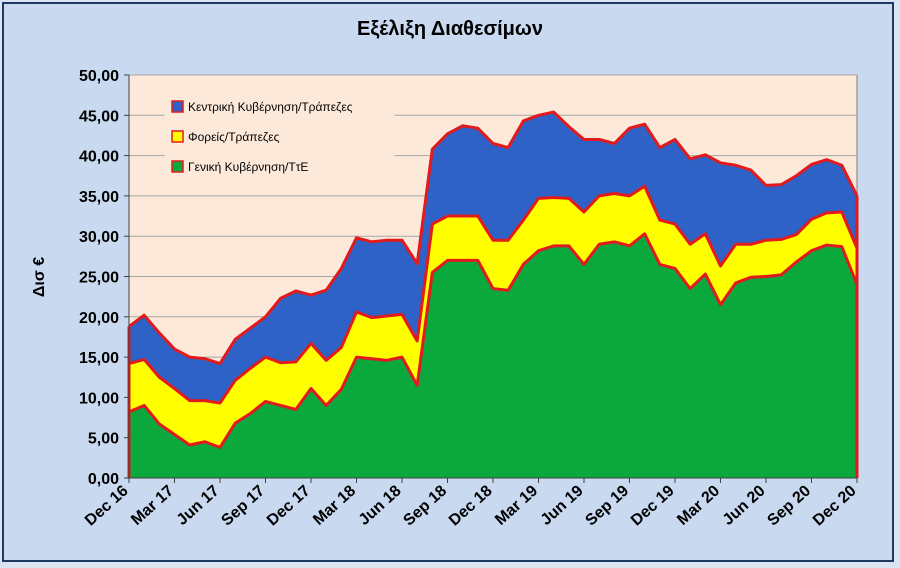 The image size is (900, 568). I want to click on y-axis-label: Δισ €, so click(39, 277).